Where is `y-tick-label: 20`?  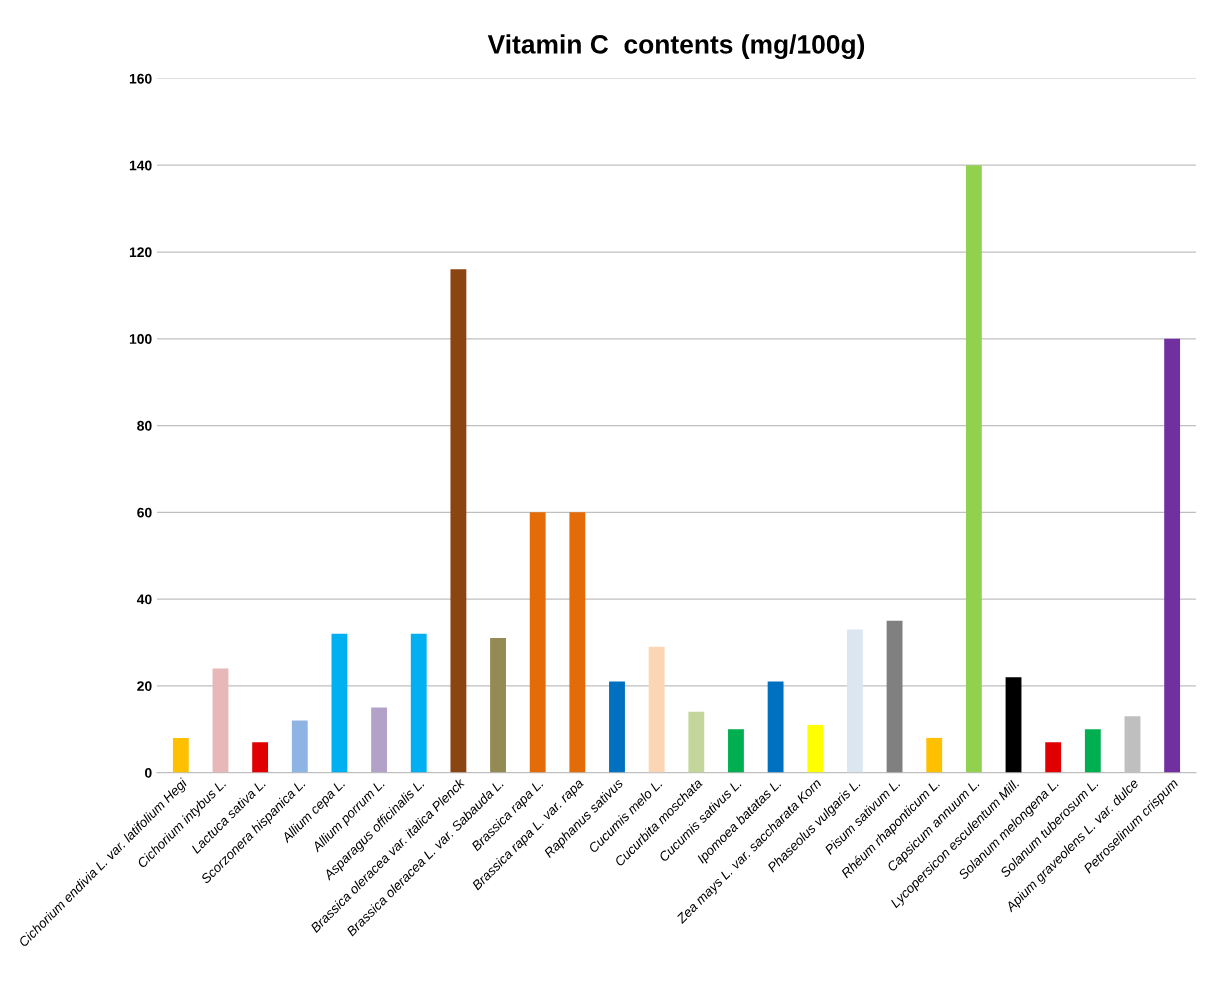
y-tick-label: 20 is located at coordinates (144, 686).